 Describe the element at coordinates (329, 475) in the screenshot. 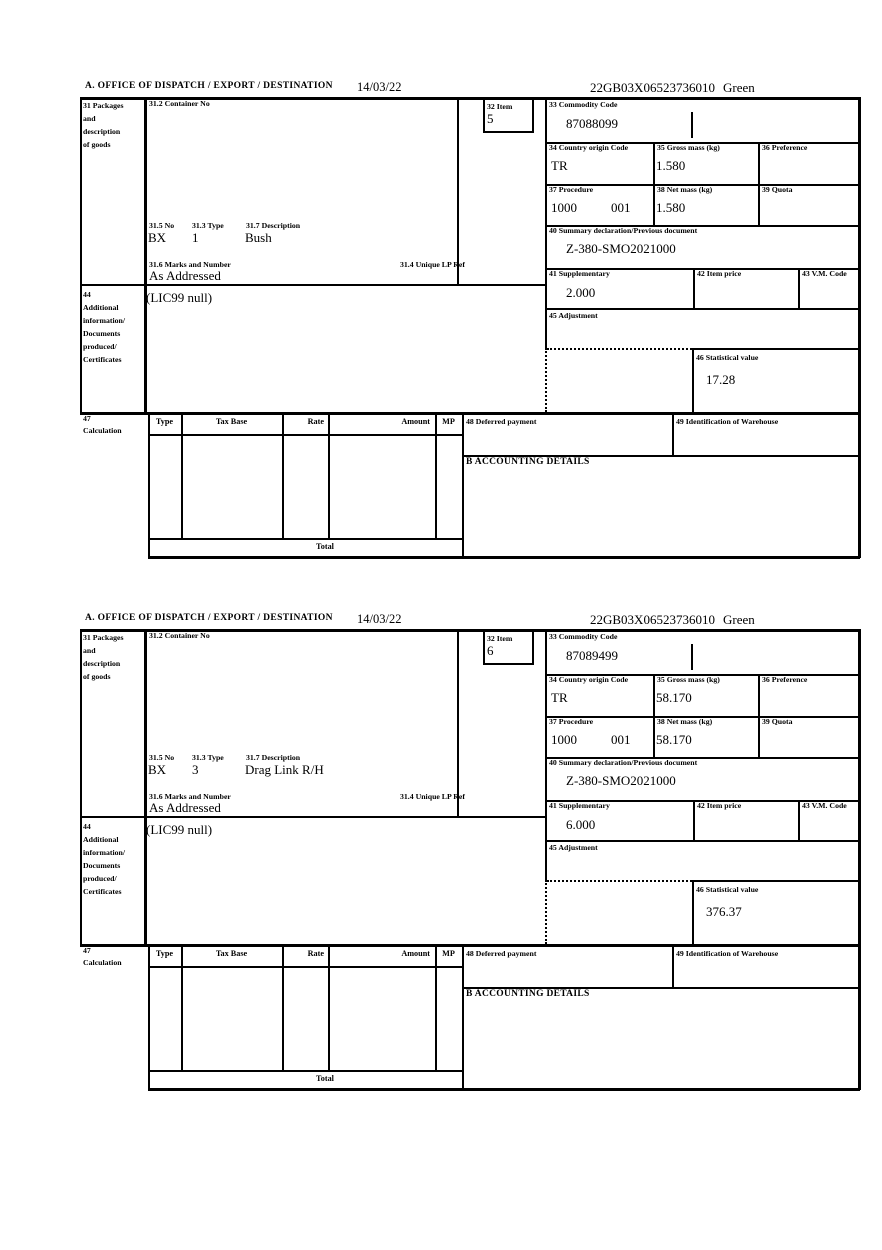

I see `calc-col-rate-line` at that location.